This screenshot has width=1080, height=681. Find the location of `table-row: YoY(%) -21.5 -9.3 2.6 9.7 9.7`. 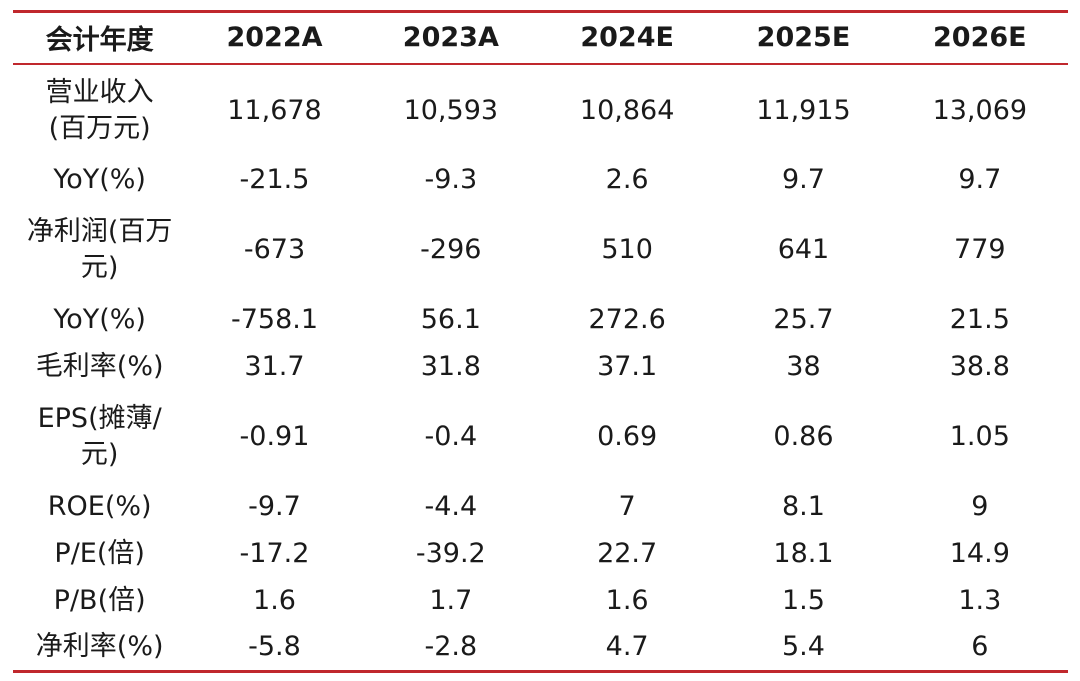

table-row: YoY(%) -21.5 -9.3 2.6 9.7 9.7 is located at coordinates (540, 180).